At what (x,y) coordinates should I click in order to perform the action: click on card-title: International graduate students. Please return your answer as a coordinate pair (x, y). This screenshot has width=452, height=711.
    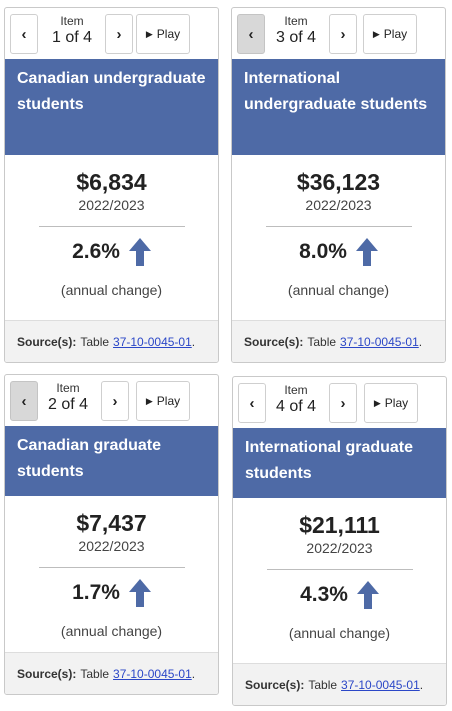
    Looking at the image, I should click on (339, 463).